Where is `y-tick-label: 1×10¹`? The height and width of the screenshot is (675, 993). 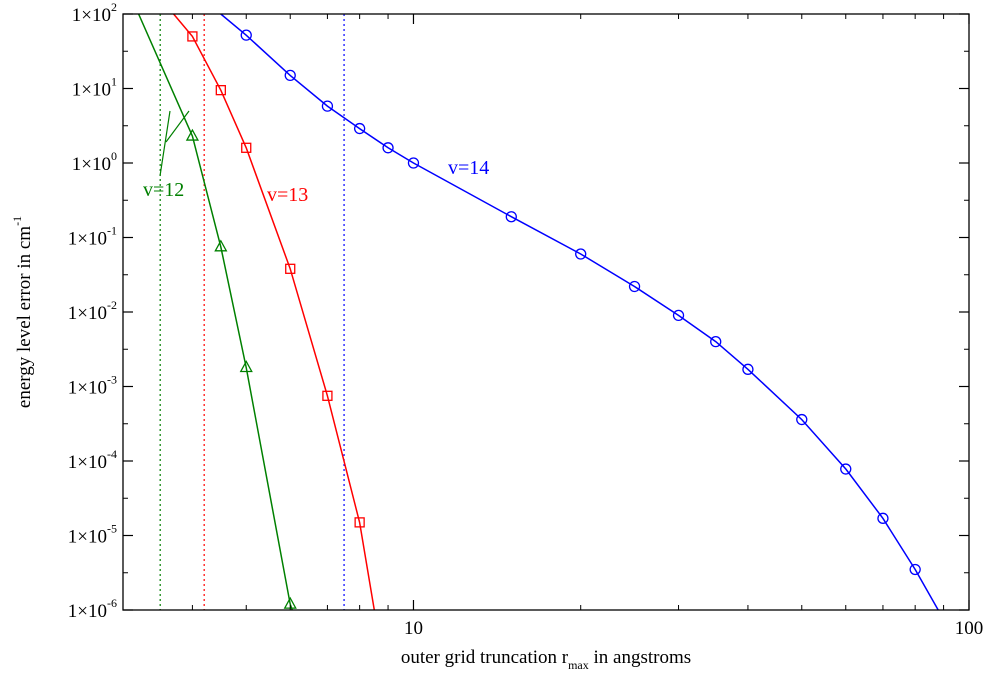
y-tick-label: 1×10¹ is located at coordinates (94, 88).